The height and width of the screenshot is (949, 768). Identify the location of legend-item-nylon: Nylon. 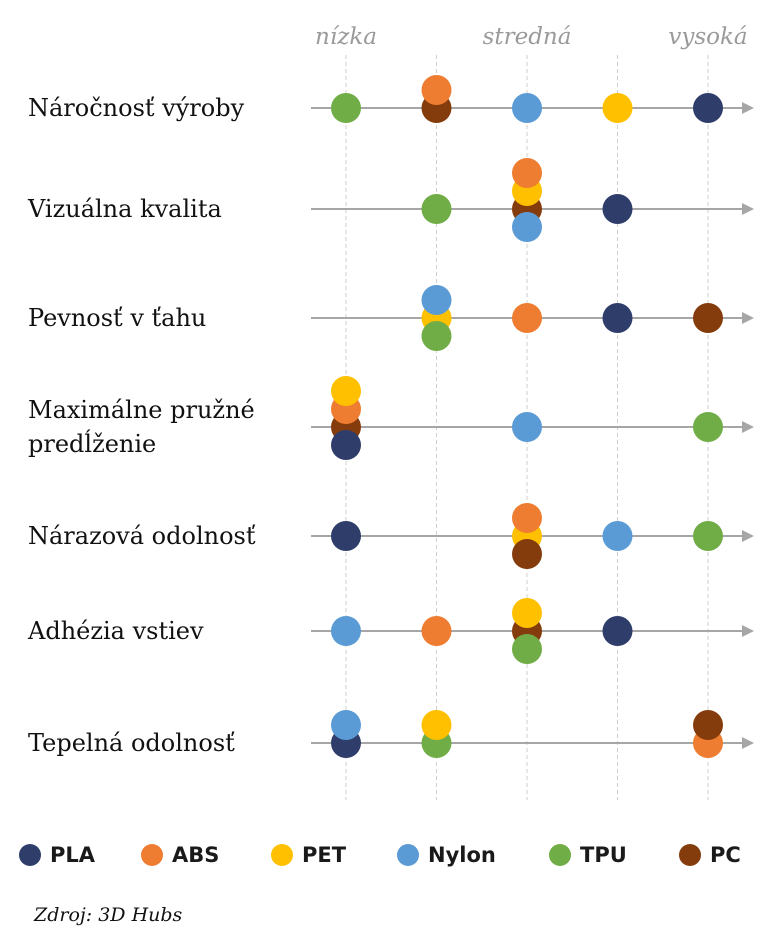
(446, 855).